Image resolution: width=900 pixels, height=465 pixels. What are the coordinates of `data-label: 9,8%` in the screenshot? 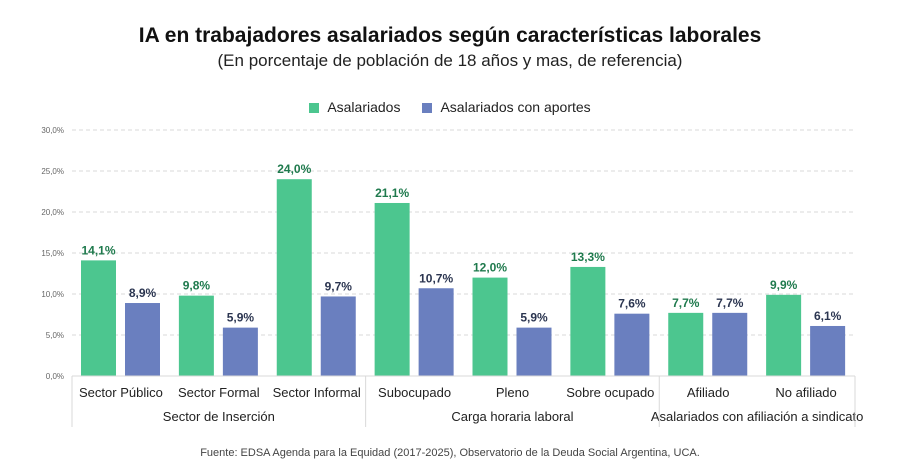 It's located at (197, 286).